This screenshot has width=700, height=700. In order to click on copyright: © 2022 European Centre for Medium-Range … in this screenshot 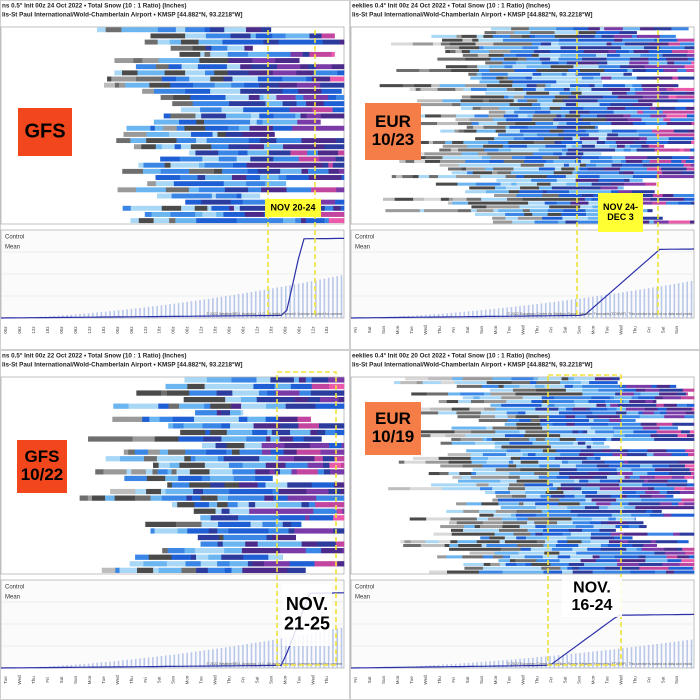, I will do `click(599, 664)`.